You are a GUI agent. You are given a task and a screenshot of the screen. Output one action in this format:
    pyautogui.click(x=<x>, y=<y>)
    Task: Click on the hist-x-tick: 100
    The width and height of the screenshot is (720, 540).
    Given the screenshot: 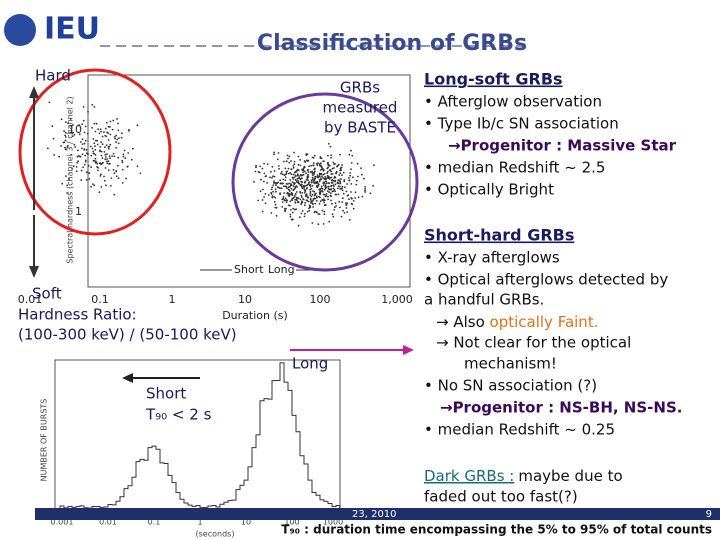 What is the action you would take?
    pyautogui.click(x=291, y=522)
    